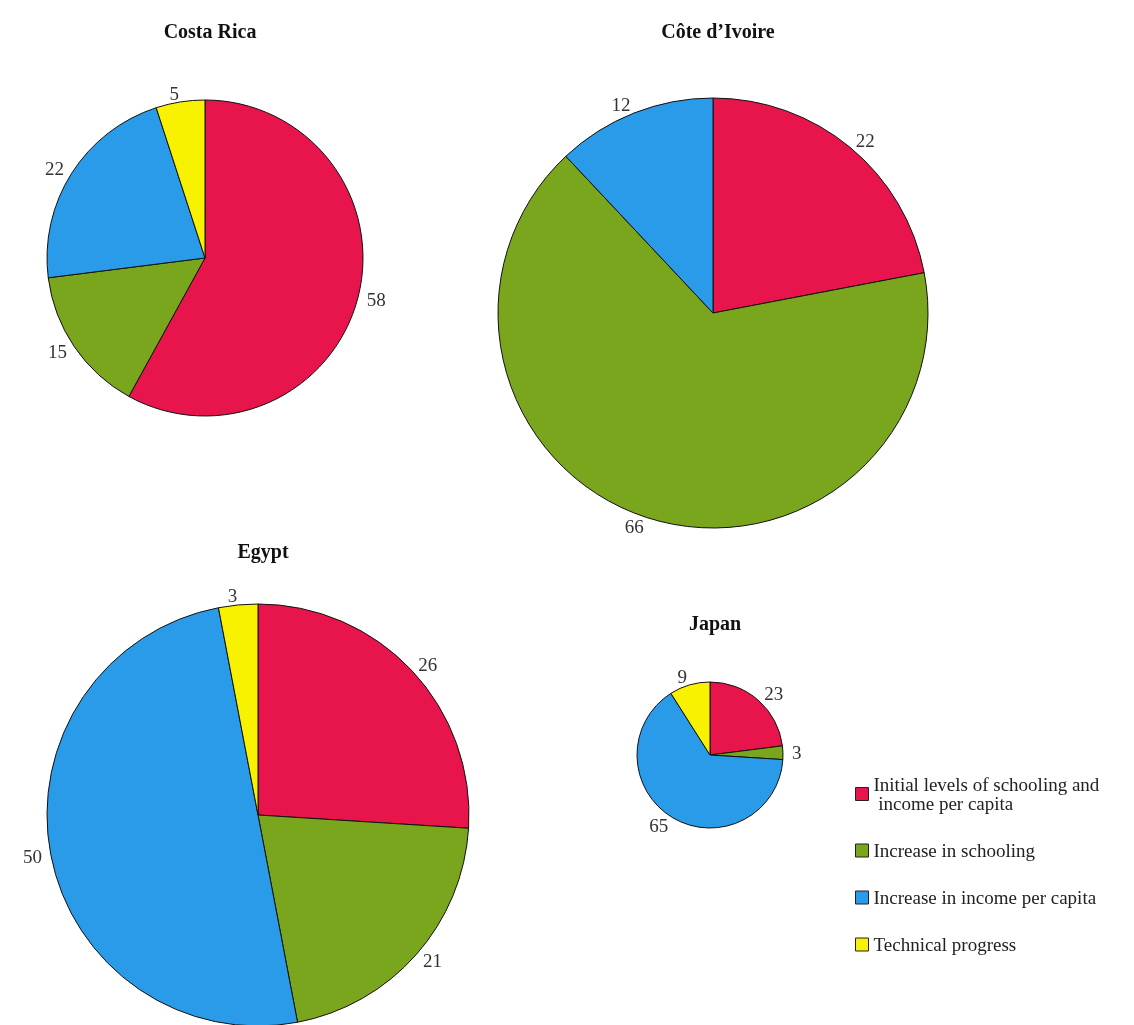 Image resolution: width=1134 pixels, height=1025 pixels. What do you see at coordinates (174, 93) in the screenshot?
I see `data-label: 5` at bounding box center [174, 93].